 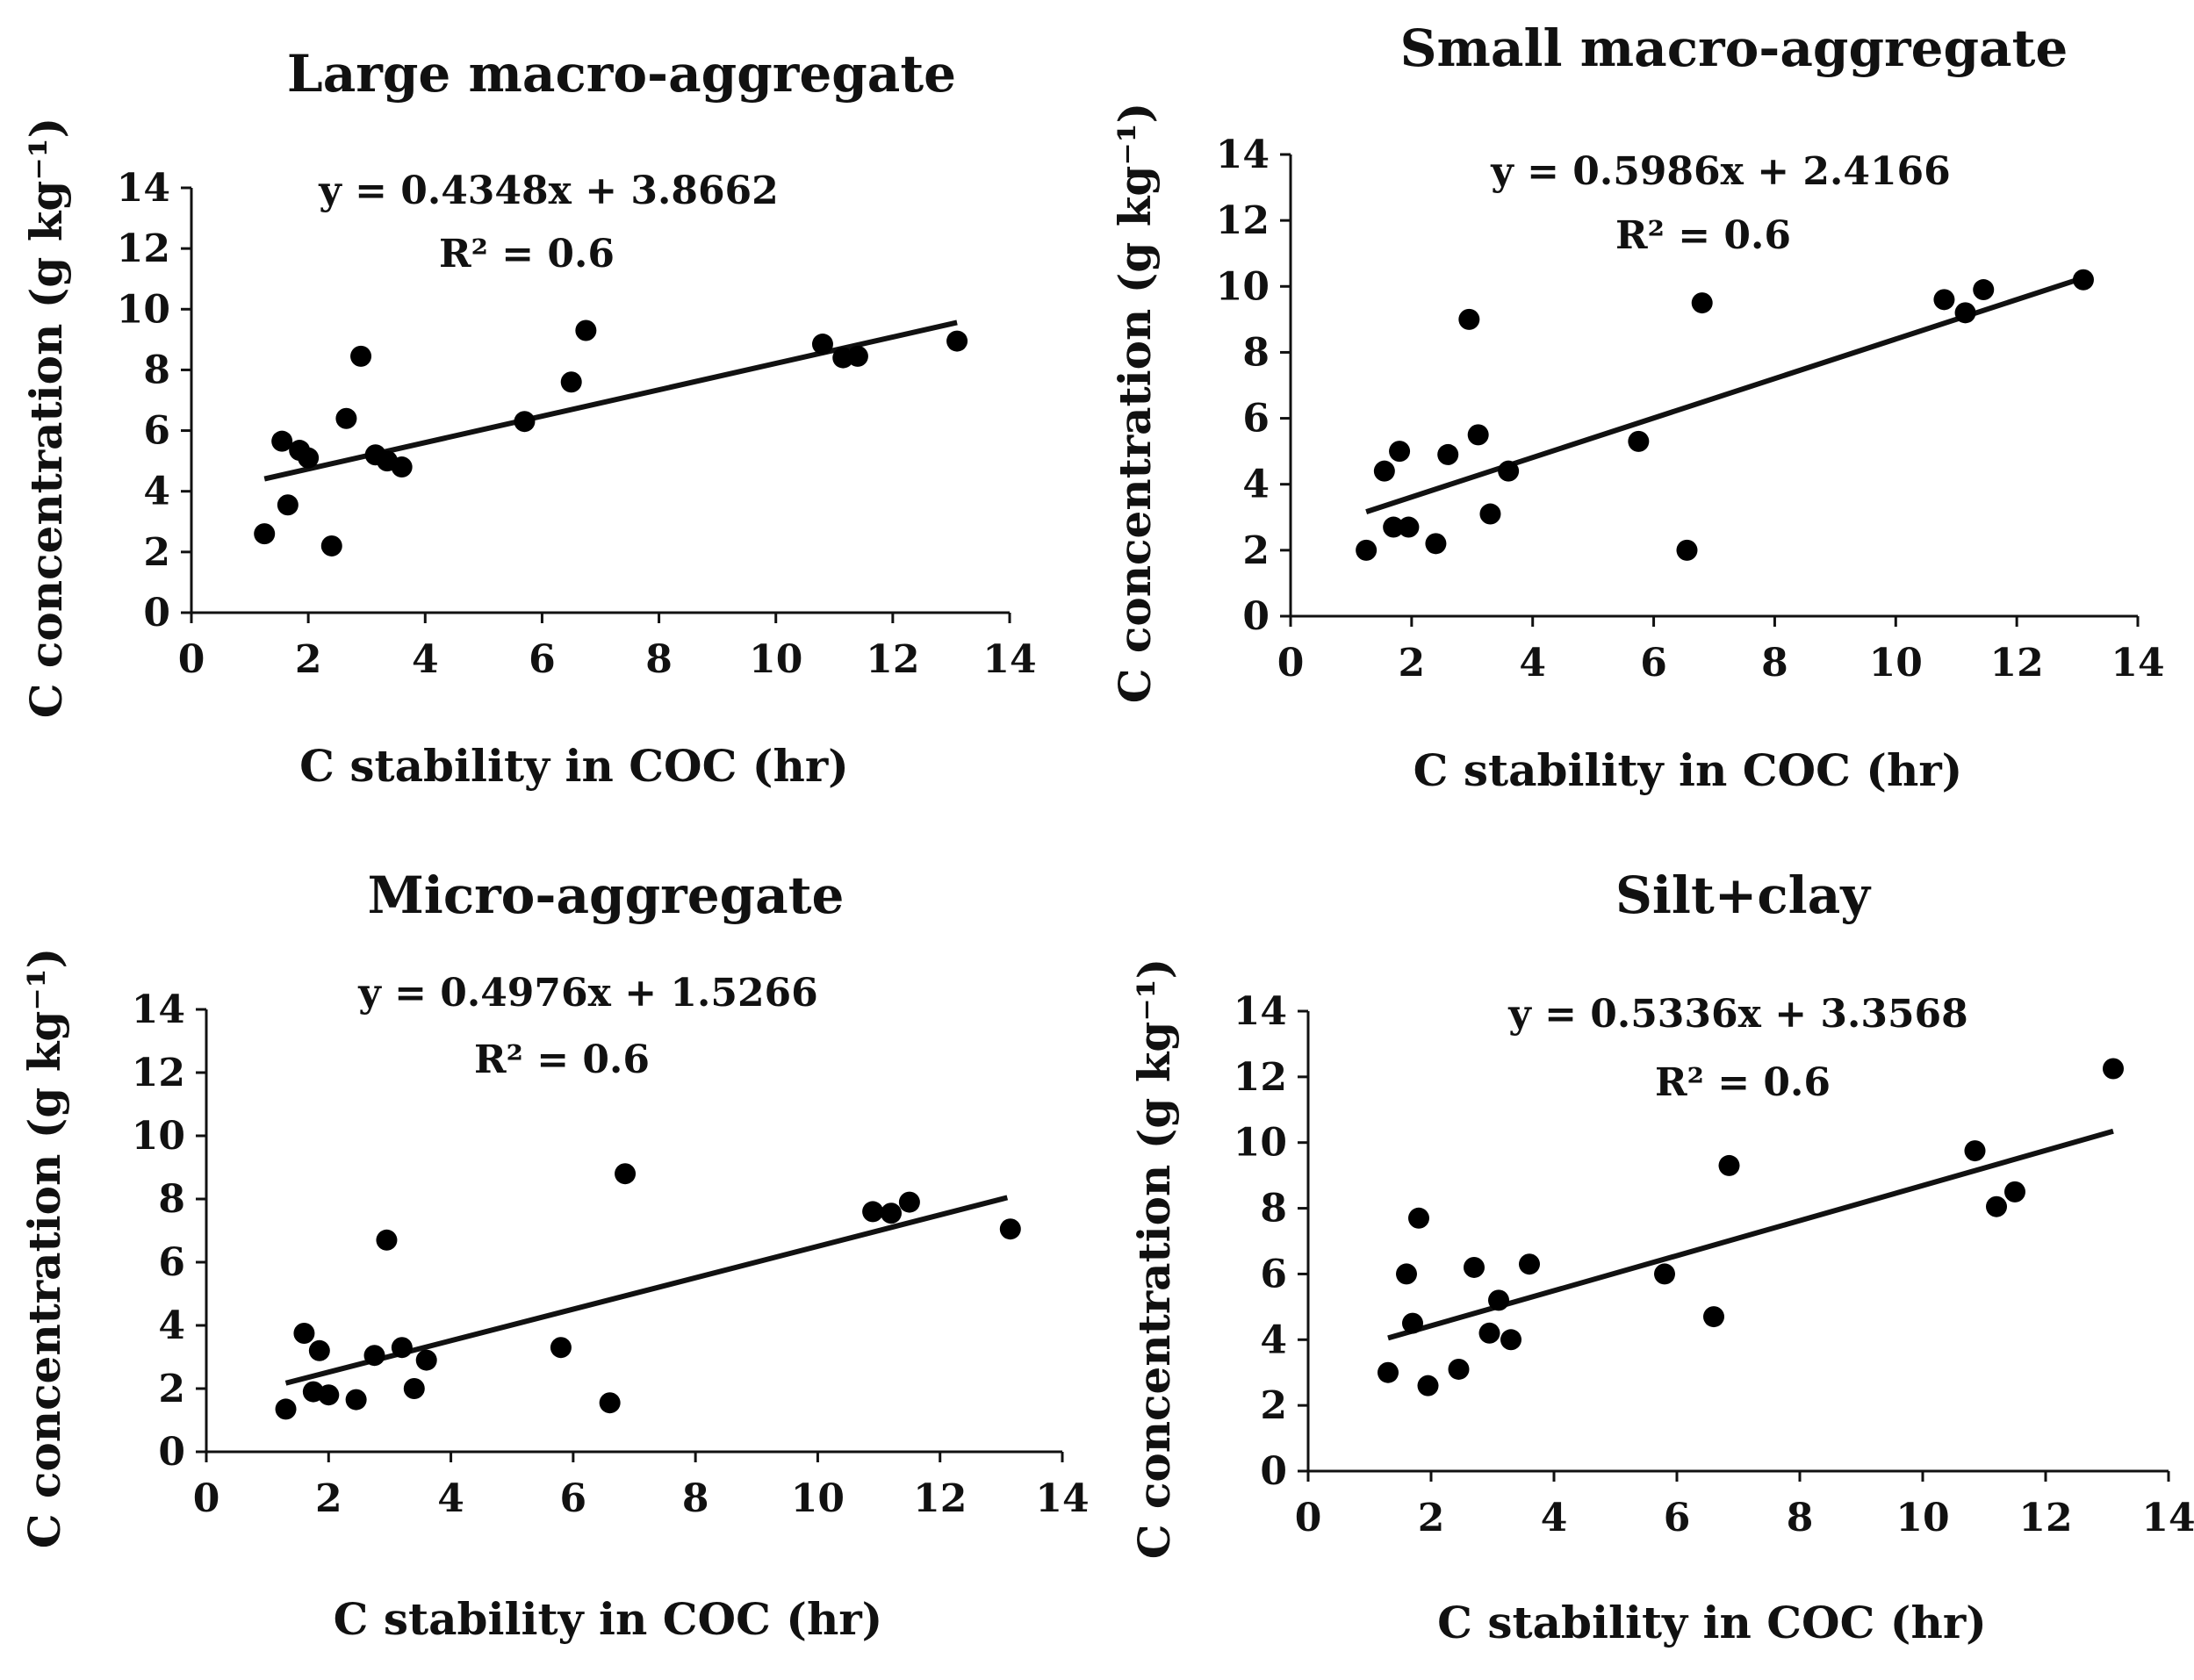 I want to click on chart-title: Silt+clay, so click(x=1743, y=895).